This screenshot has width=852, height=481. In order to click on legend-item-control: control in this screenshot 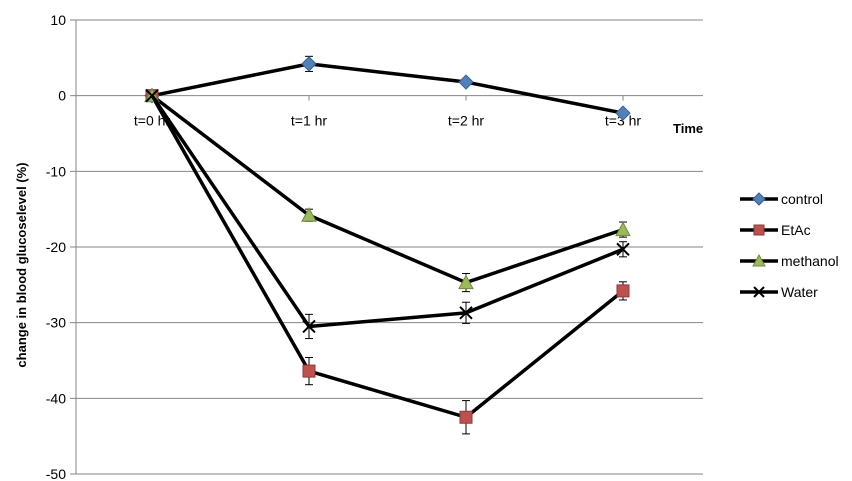, I will do `click(781, 199)`.